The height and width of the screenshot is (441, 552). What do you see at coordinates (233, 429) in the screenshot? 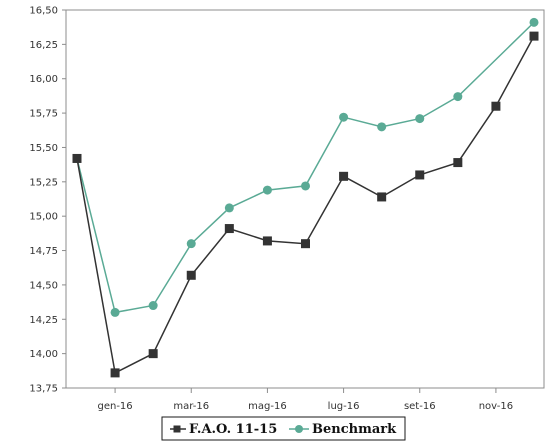
I see `legend-fao-label: F.A.O. 11-15` at bounding box center [233, 429].